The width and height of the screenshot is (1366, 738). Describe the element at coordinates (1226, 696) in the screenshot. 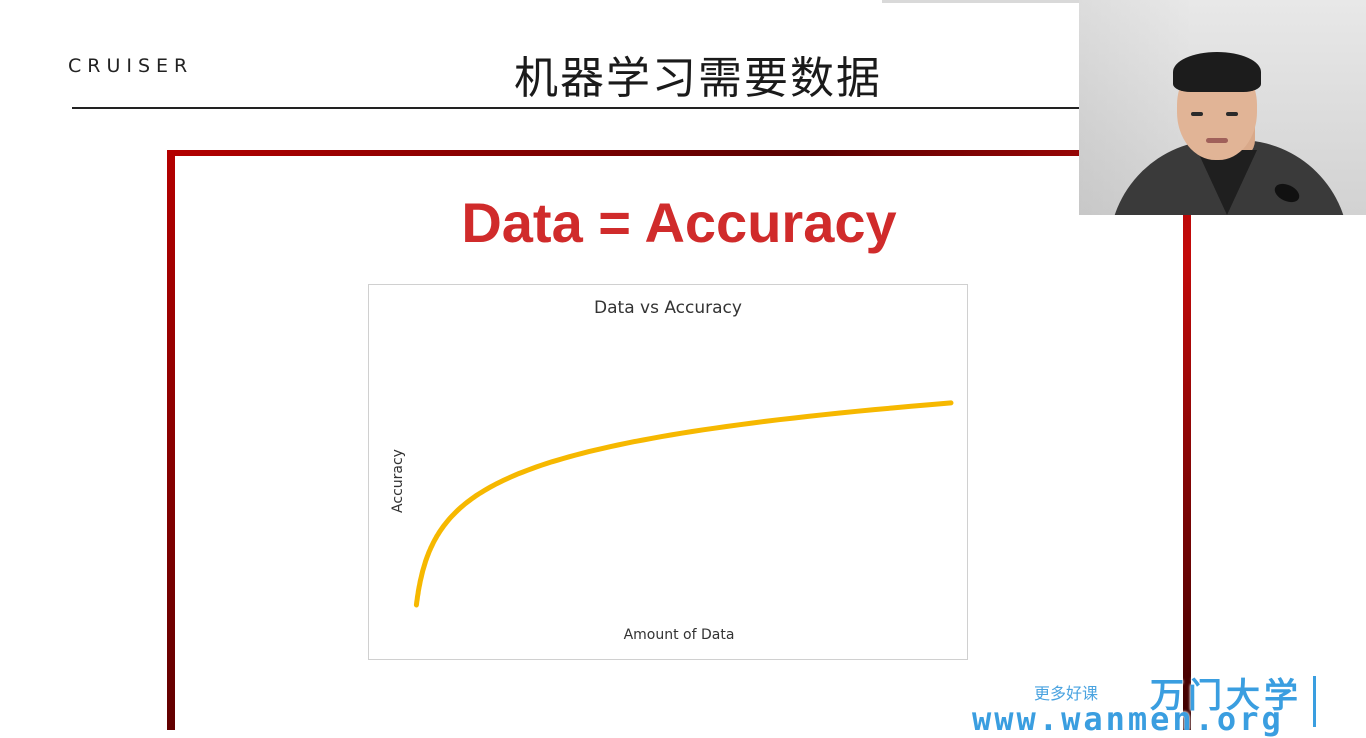

I see `watermark-brand: 万门大学` at that location.